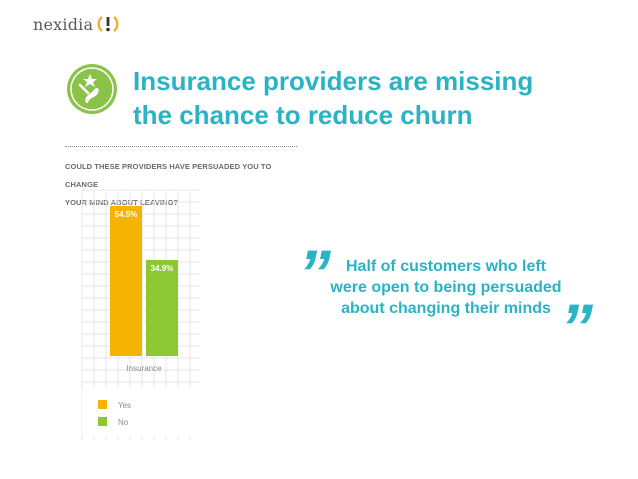 The height and width of the screenshot is (479, 638). I want to click on data-label-no: 34.9%, so click(162, 268).